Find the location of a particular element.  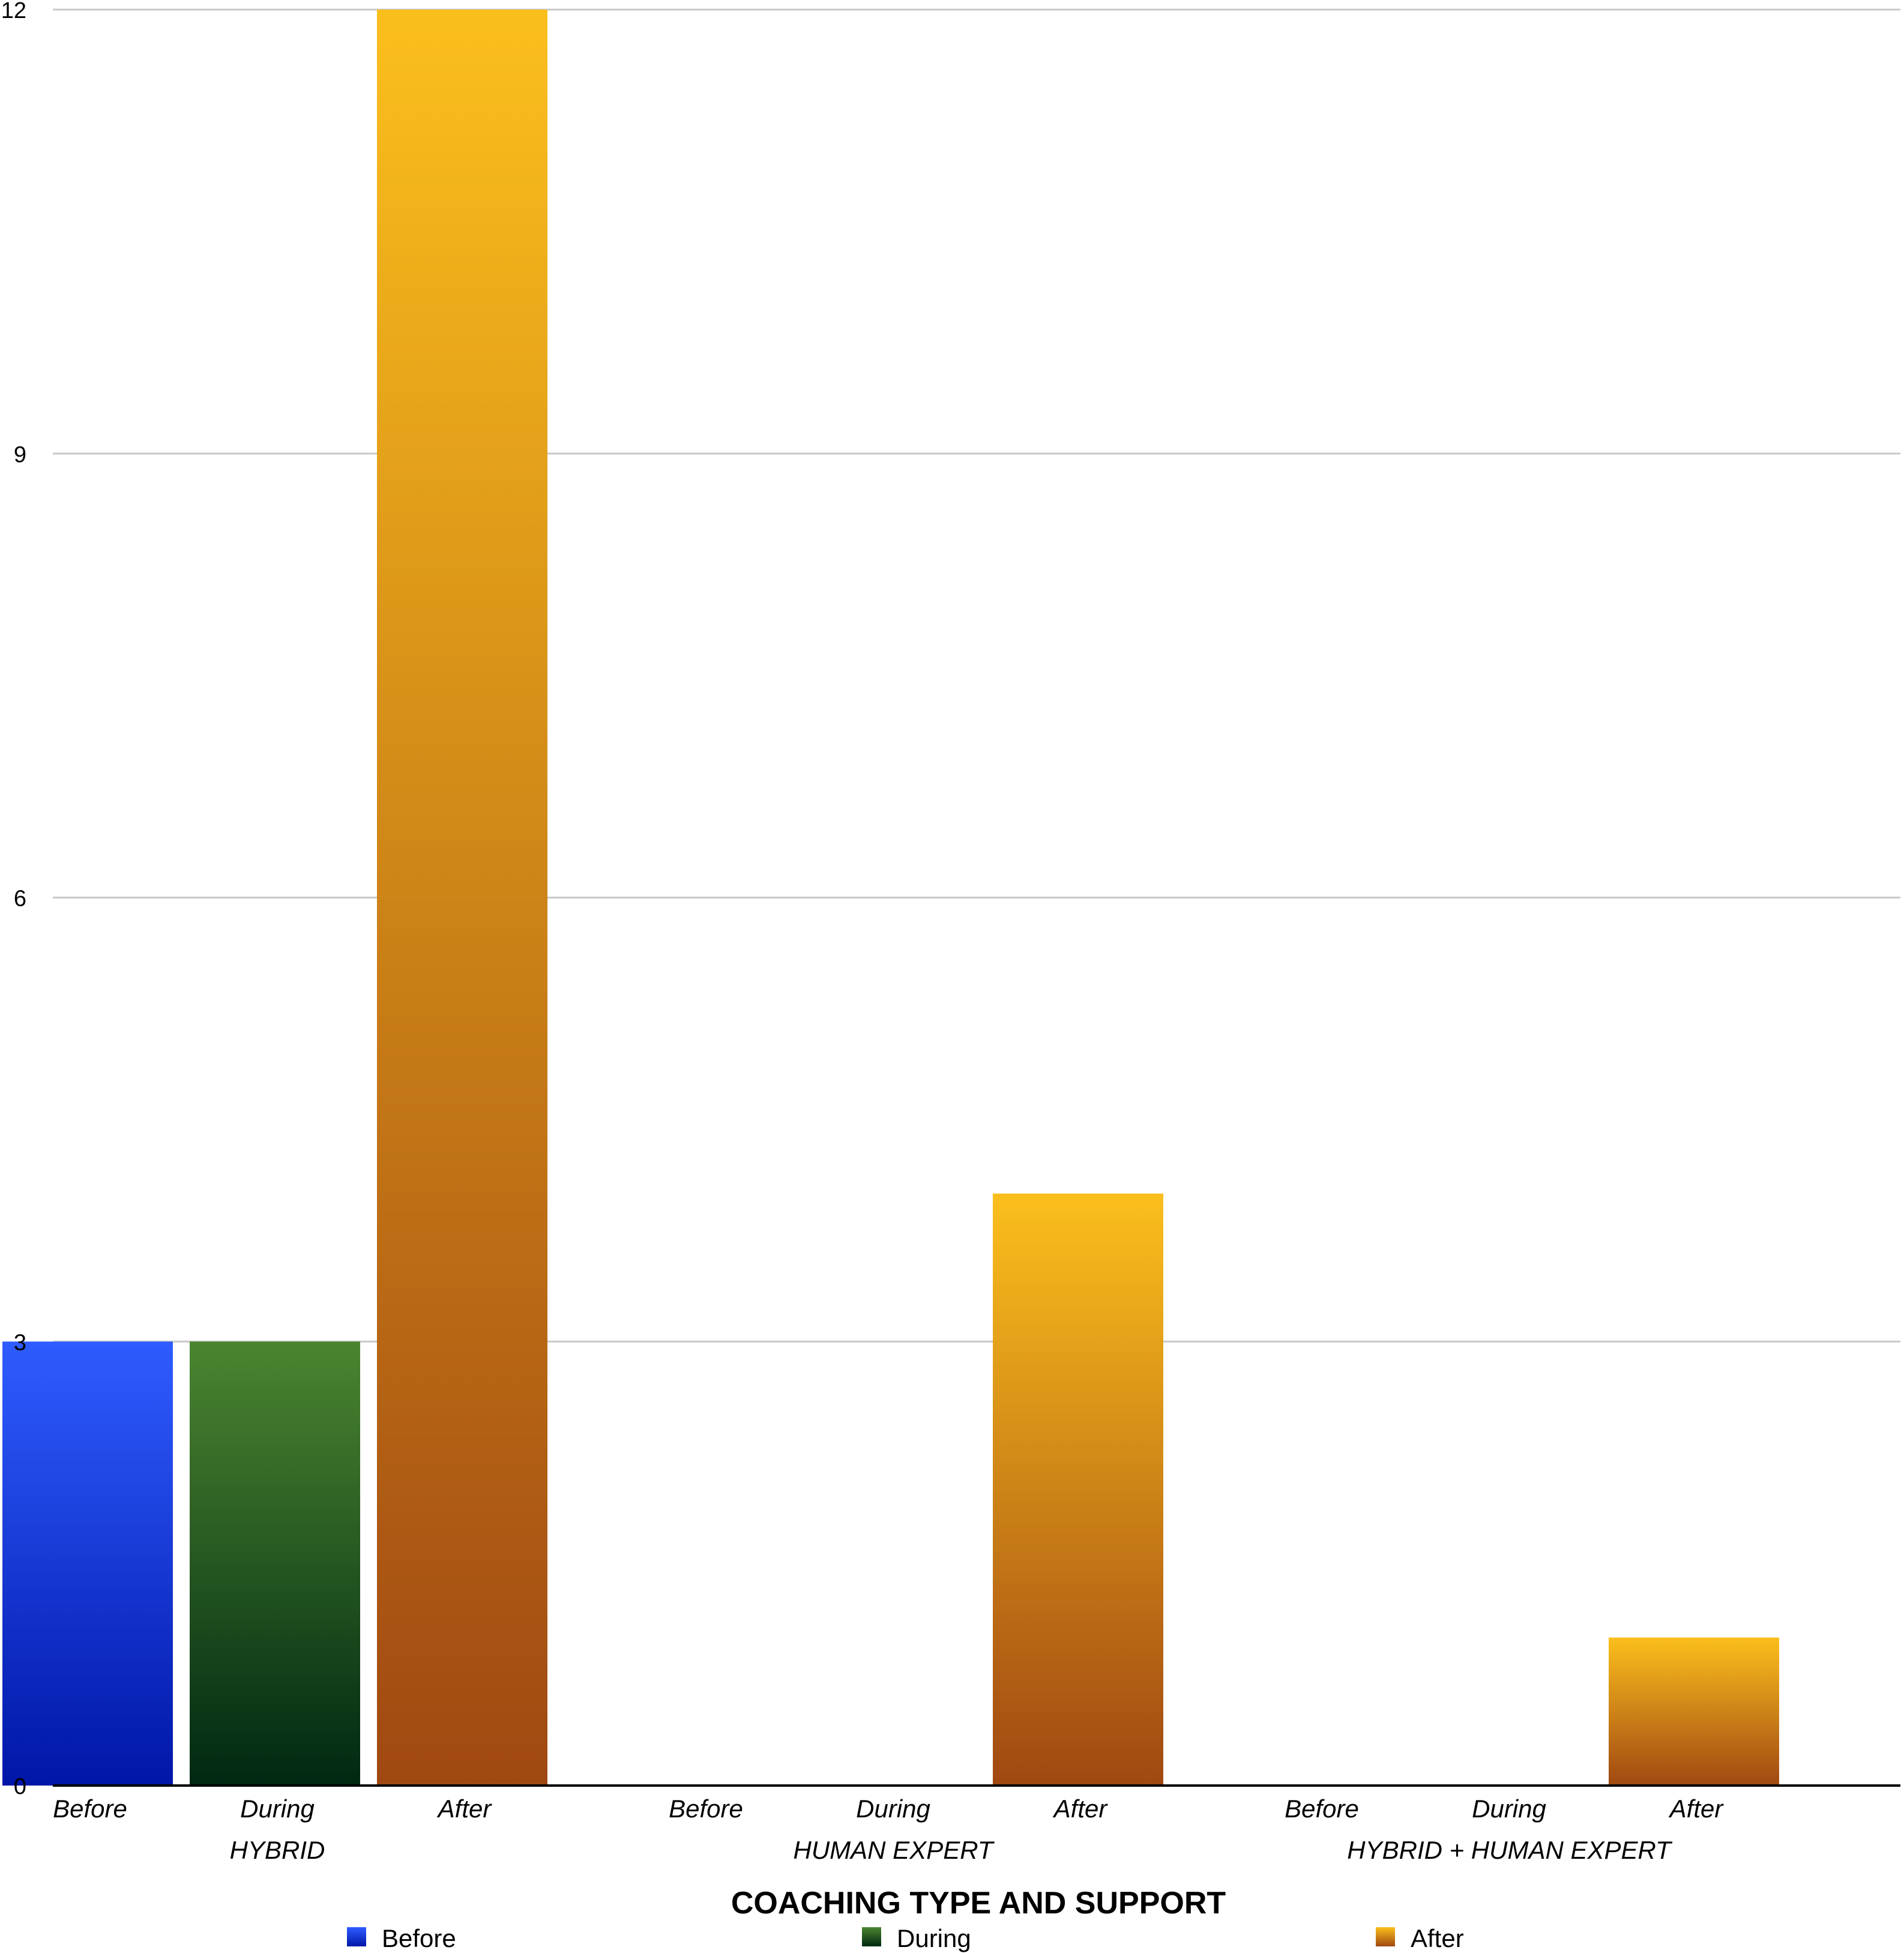

legend-swatch-before is located at coordinates (357, 1936).